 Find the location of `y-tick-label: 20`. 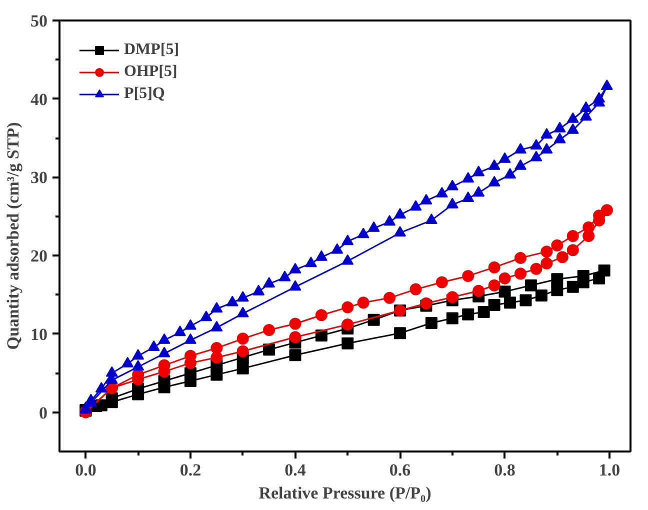

y-tick-label: 20 is located at coordinates (39, 256).